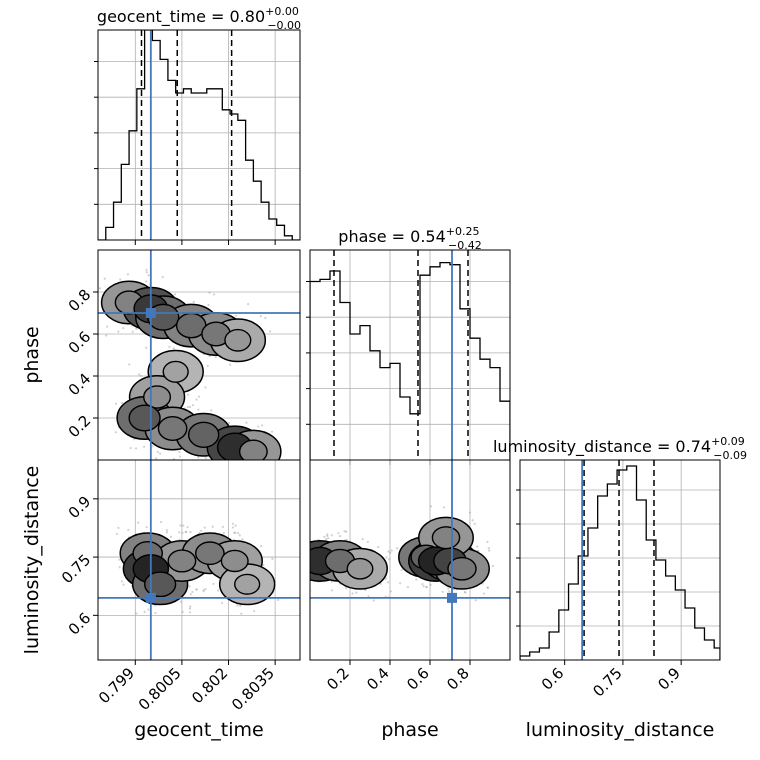  I want to click on x-tick-label: 0.8005, so click(160, 689).